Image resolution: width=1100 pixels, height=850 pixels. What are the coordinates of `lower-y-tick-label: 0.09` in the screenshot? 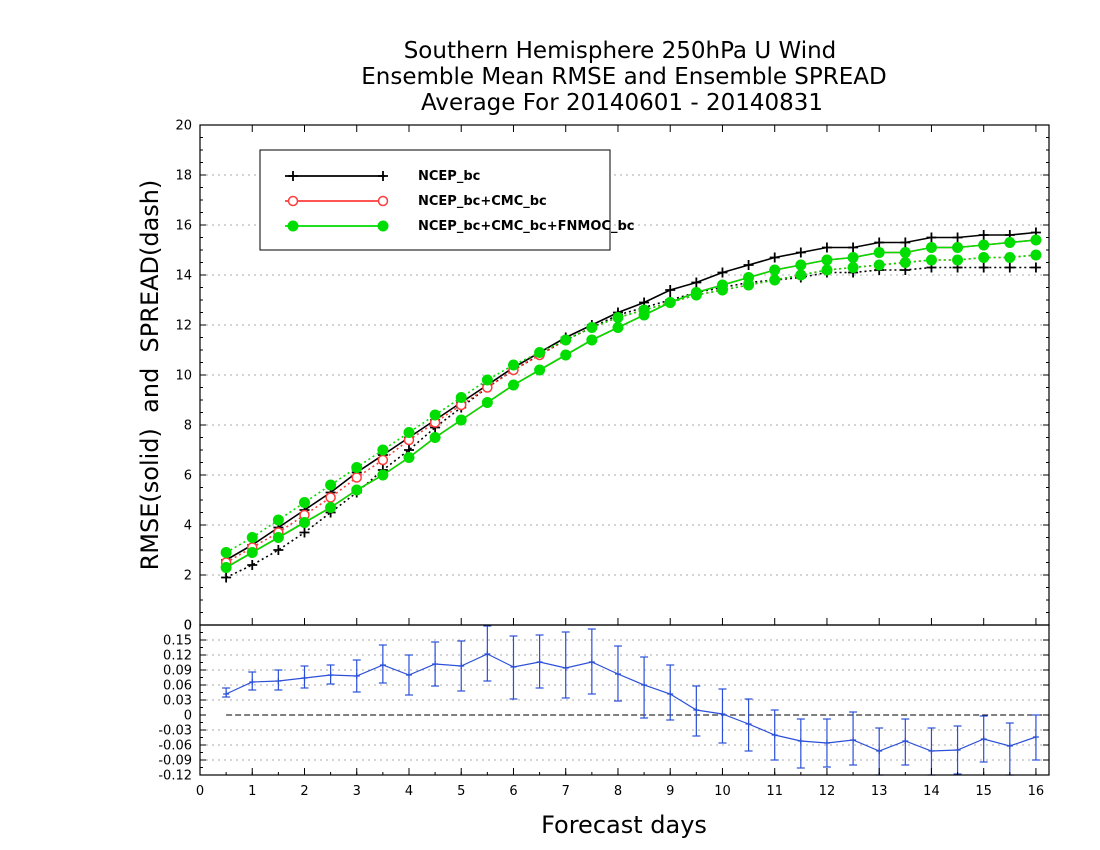 It's located at (177, 671).